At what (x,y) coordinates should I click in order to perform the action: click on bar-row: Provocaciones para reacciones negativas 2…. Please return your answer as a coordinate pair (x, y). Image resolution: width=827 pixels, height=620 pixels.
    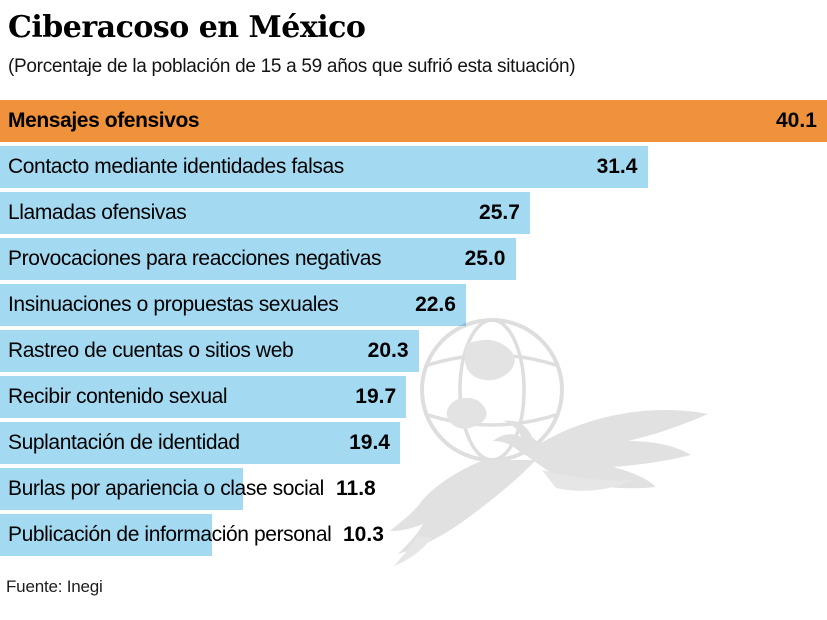
    Looking at the image, I should click on (413, 259).